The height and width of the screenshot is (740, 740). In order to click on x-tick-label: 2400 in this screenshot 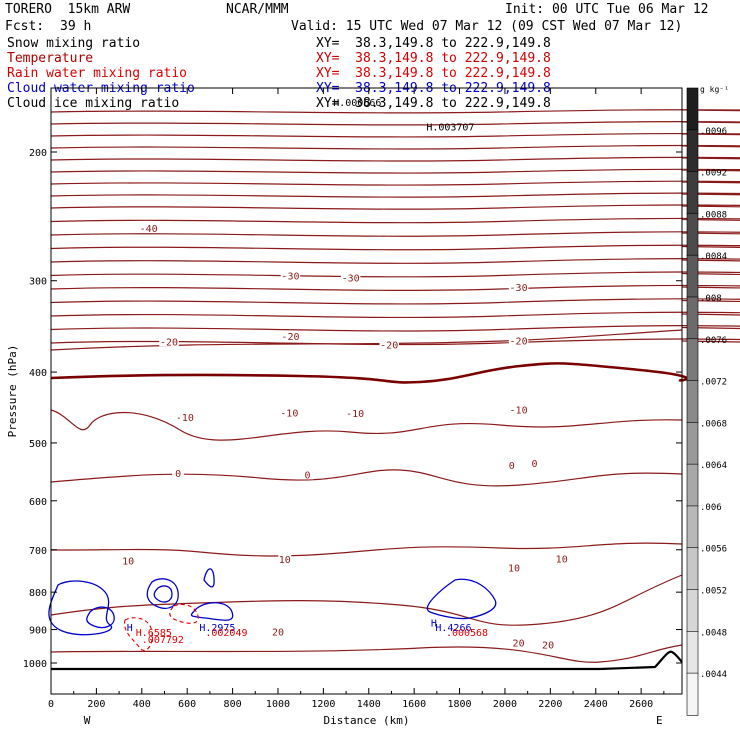, I will do `click(596, 704)`.